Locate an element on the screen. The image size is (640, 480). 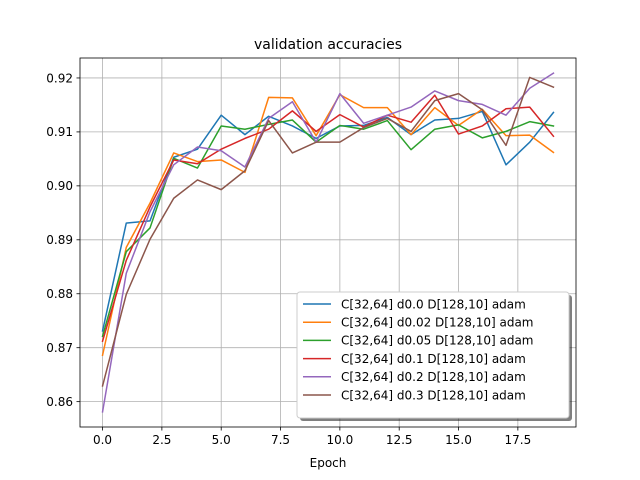
y-tick-label: 0.92 is located at coordinates (59, 78).